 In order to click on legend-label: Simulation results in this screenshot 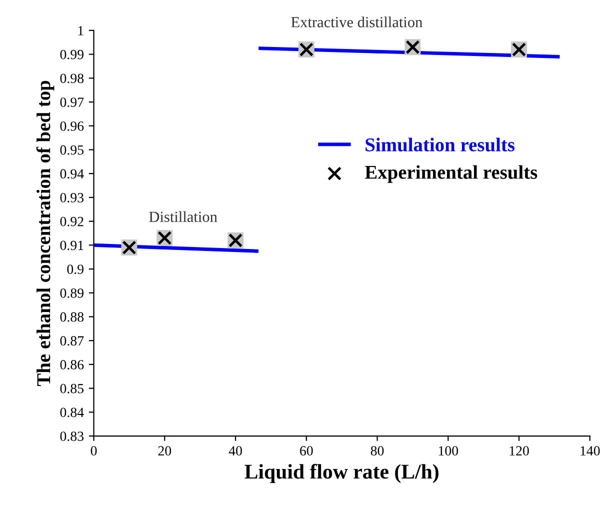, I will do `click(440, 145)`.